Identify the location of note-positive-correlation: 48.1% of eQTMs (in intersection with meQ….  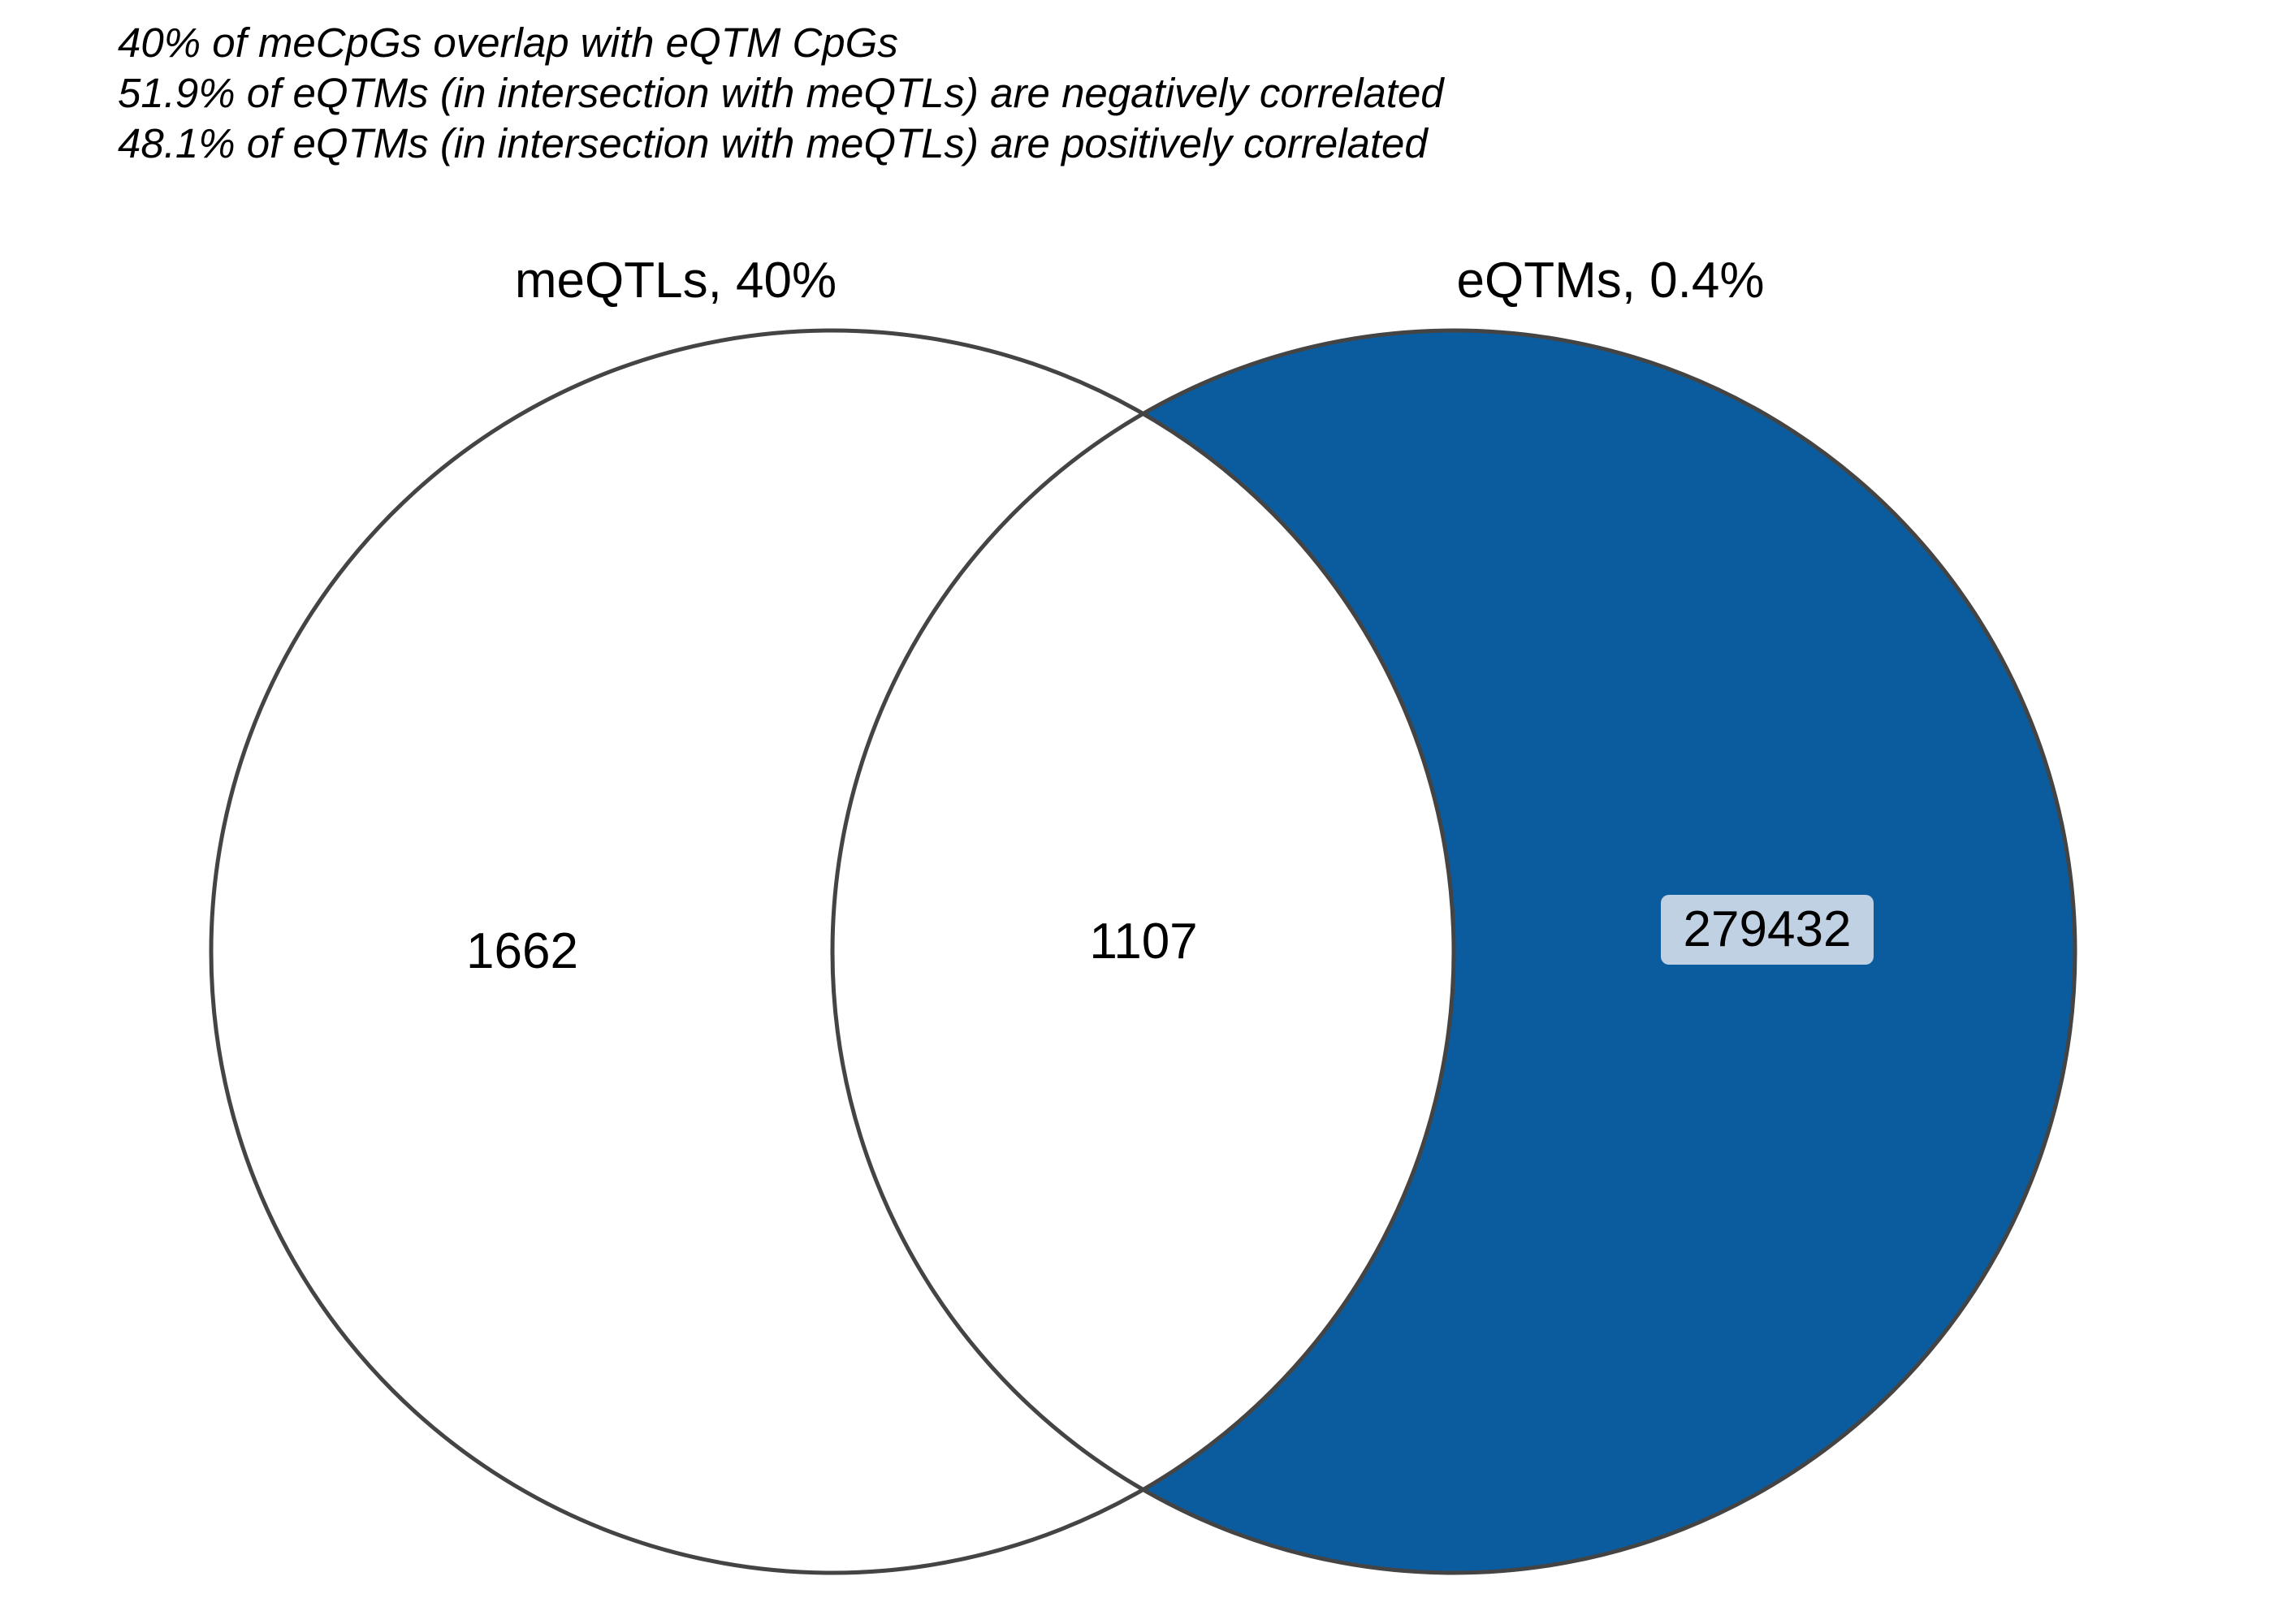
(773, 143).